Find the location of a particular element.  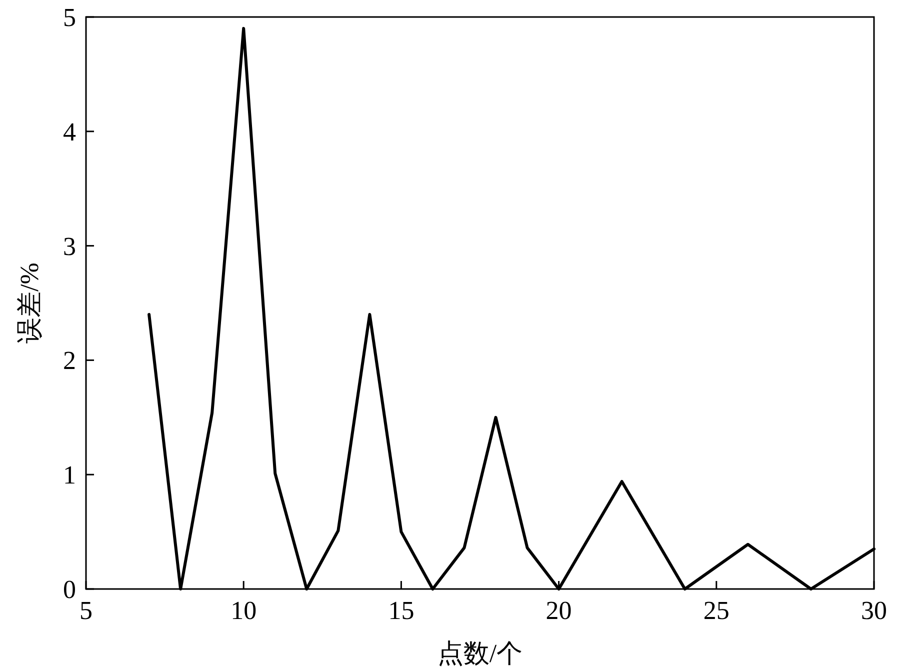

y-tick-label: 1 is located at coordinates (69, 475).